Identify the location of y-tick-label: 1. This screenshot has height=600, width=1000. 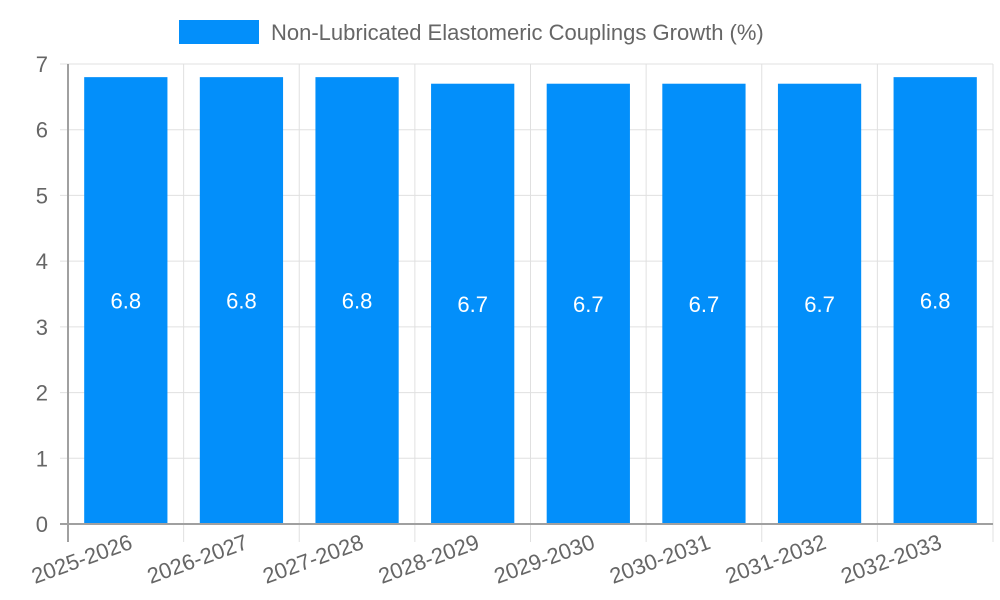
(42, 458).